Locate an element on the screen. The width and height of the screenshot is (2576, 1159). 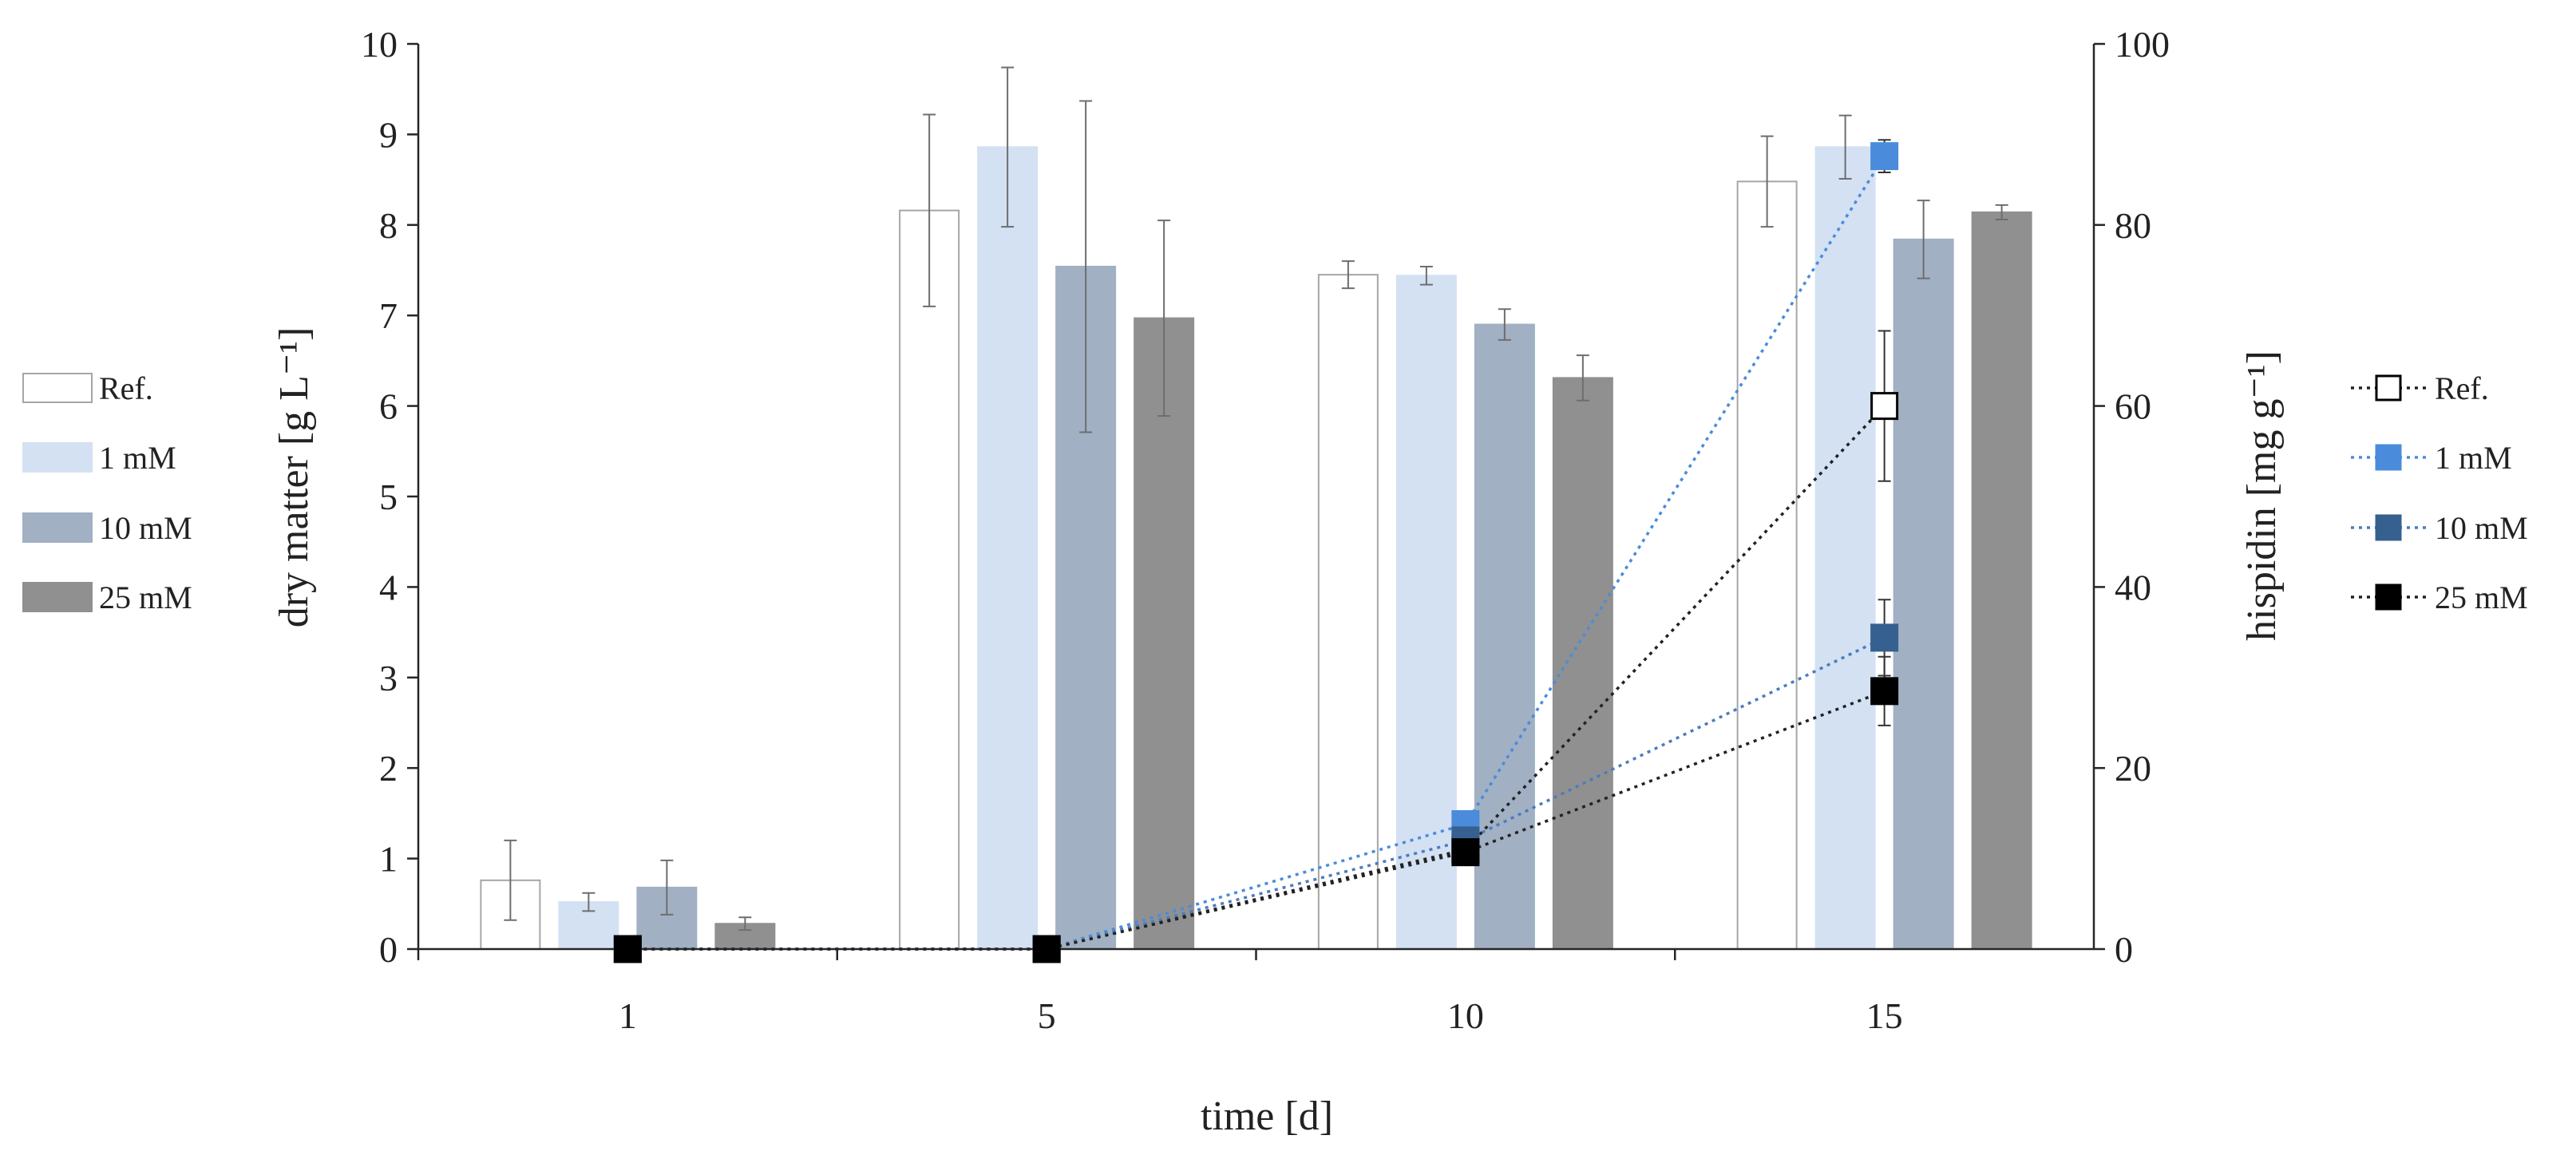
legend-bar-label: Ref. is located at coordinates (126, 388).